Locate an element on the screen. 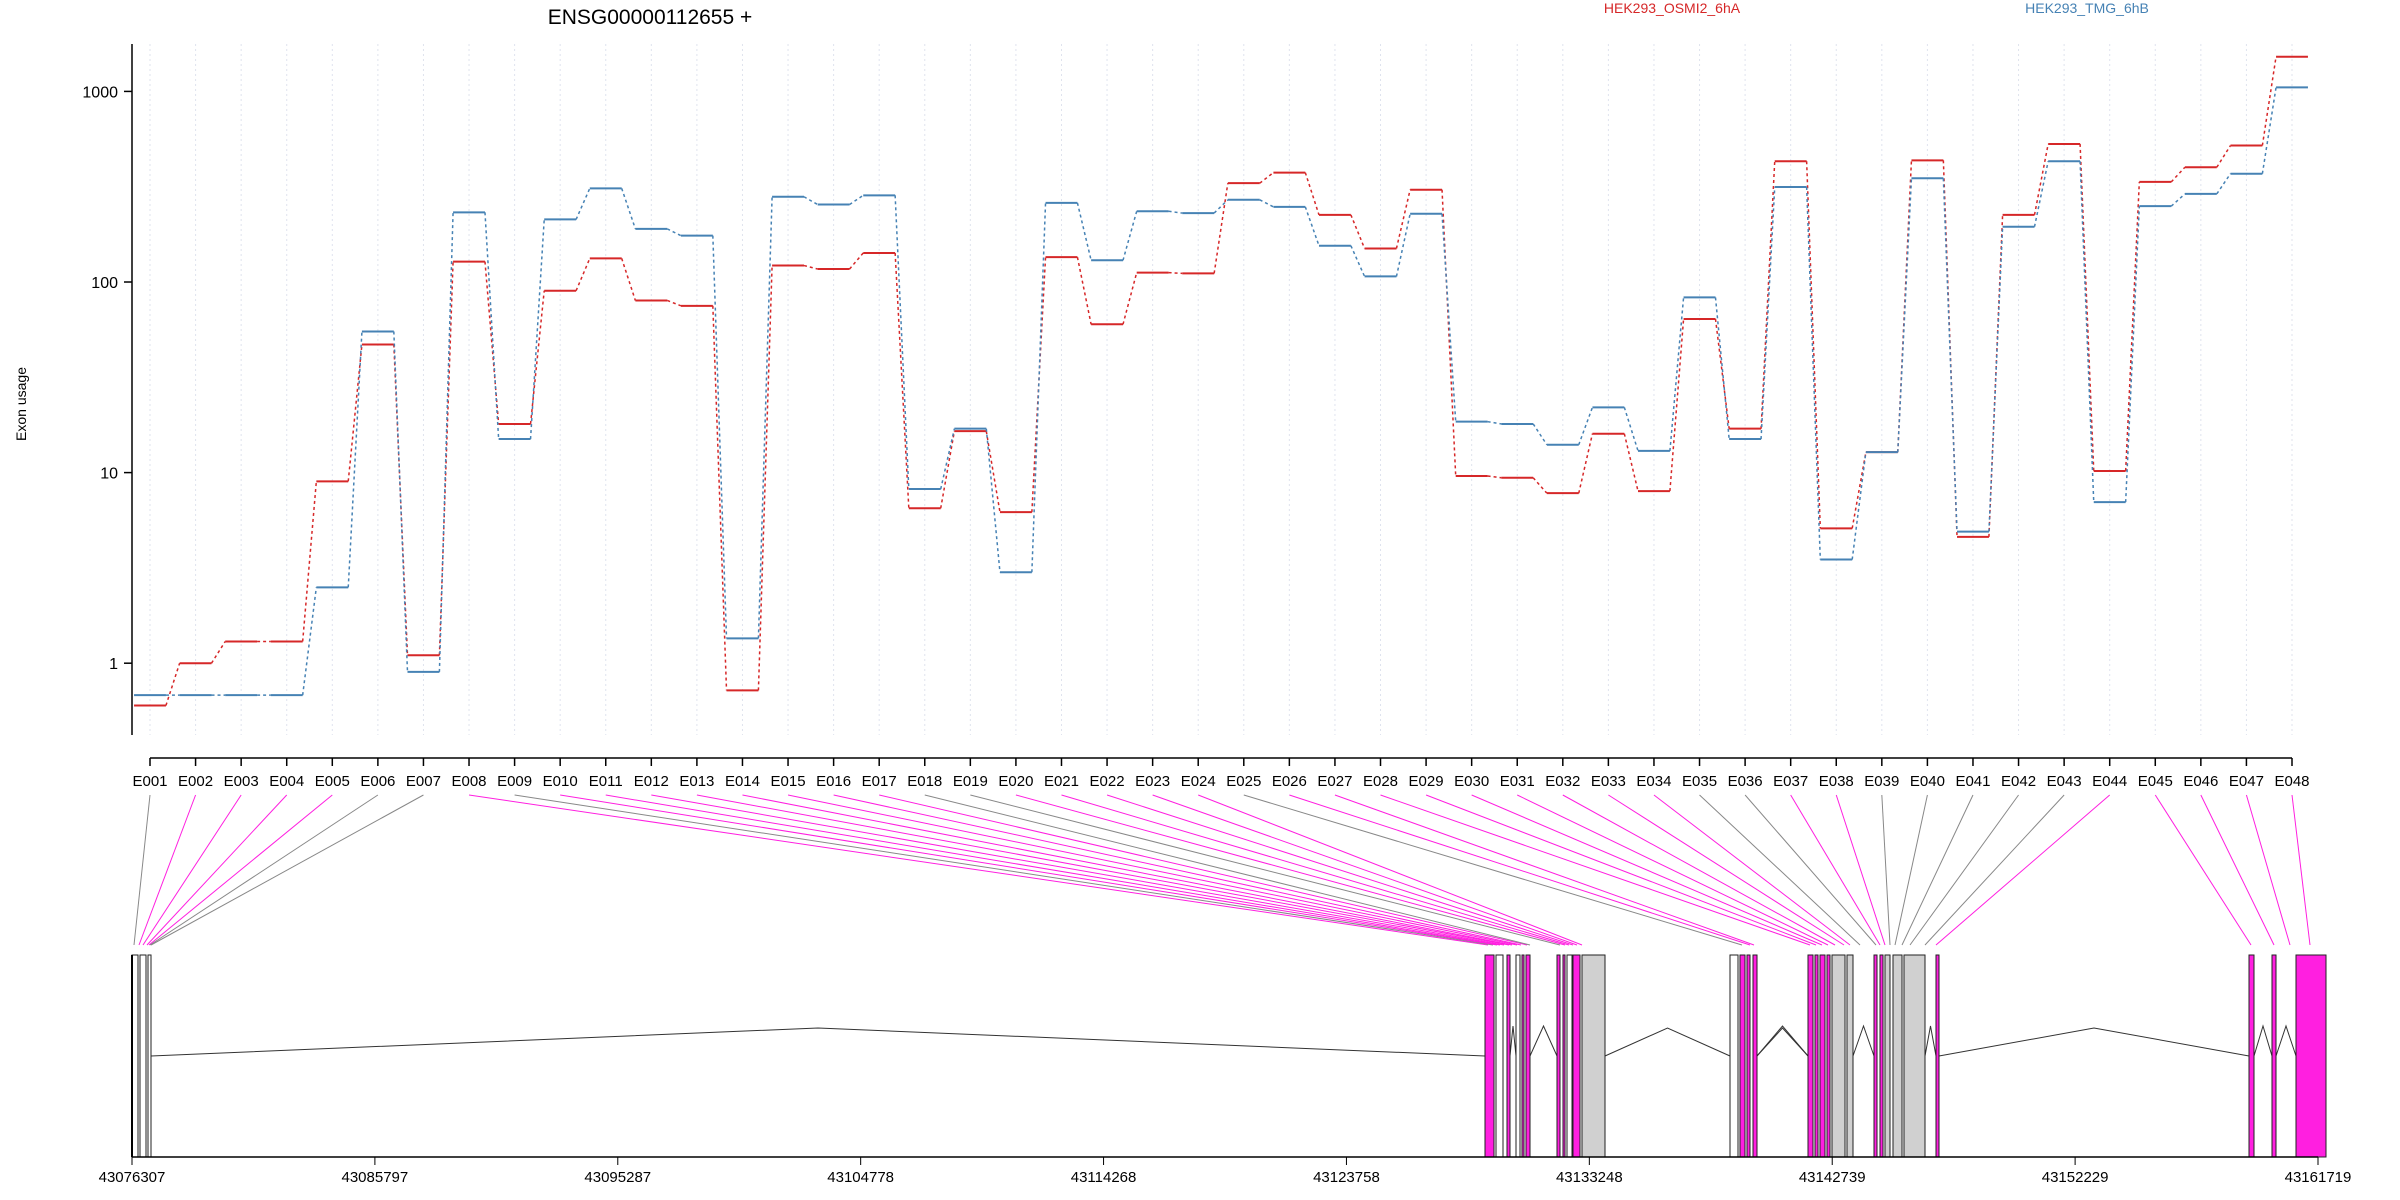 The width and height of the screenshot is (2400, 1200). x-tick-label: E036 is located at coordinates (1745, 781).